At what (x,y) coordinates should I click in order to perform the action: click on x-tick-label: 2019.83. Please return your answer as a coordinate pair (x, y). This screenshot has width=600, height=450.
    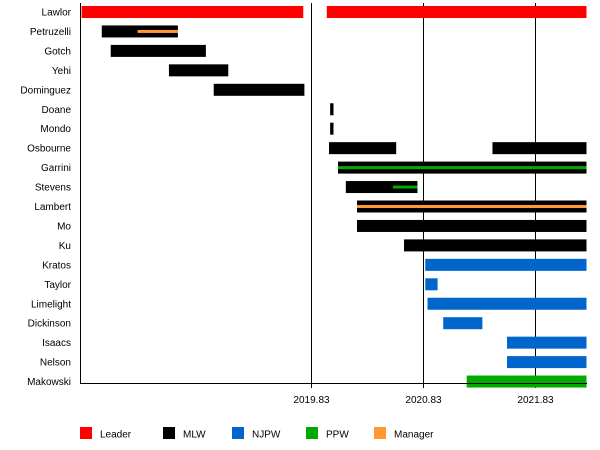
    Looking at the image, I should click on (311, 400).